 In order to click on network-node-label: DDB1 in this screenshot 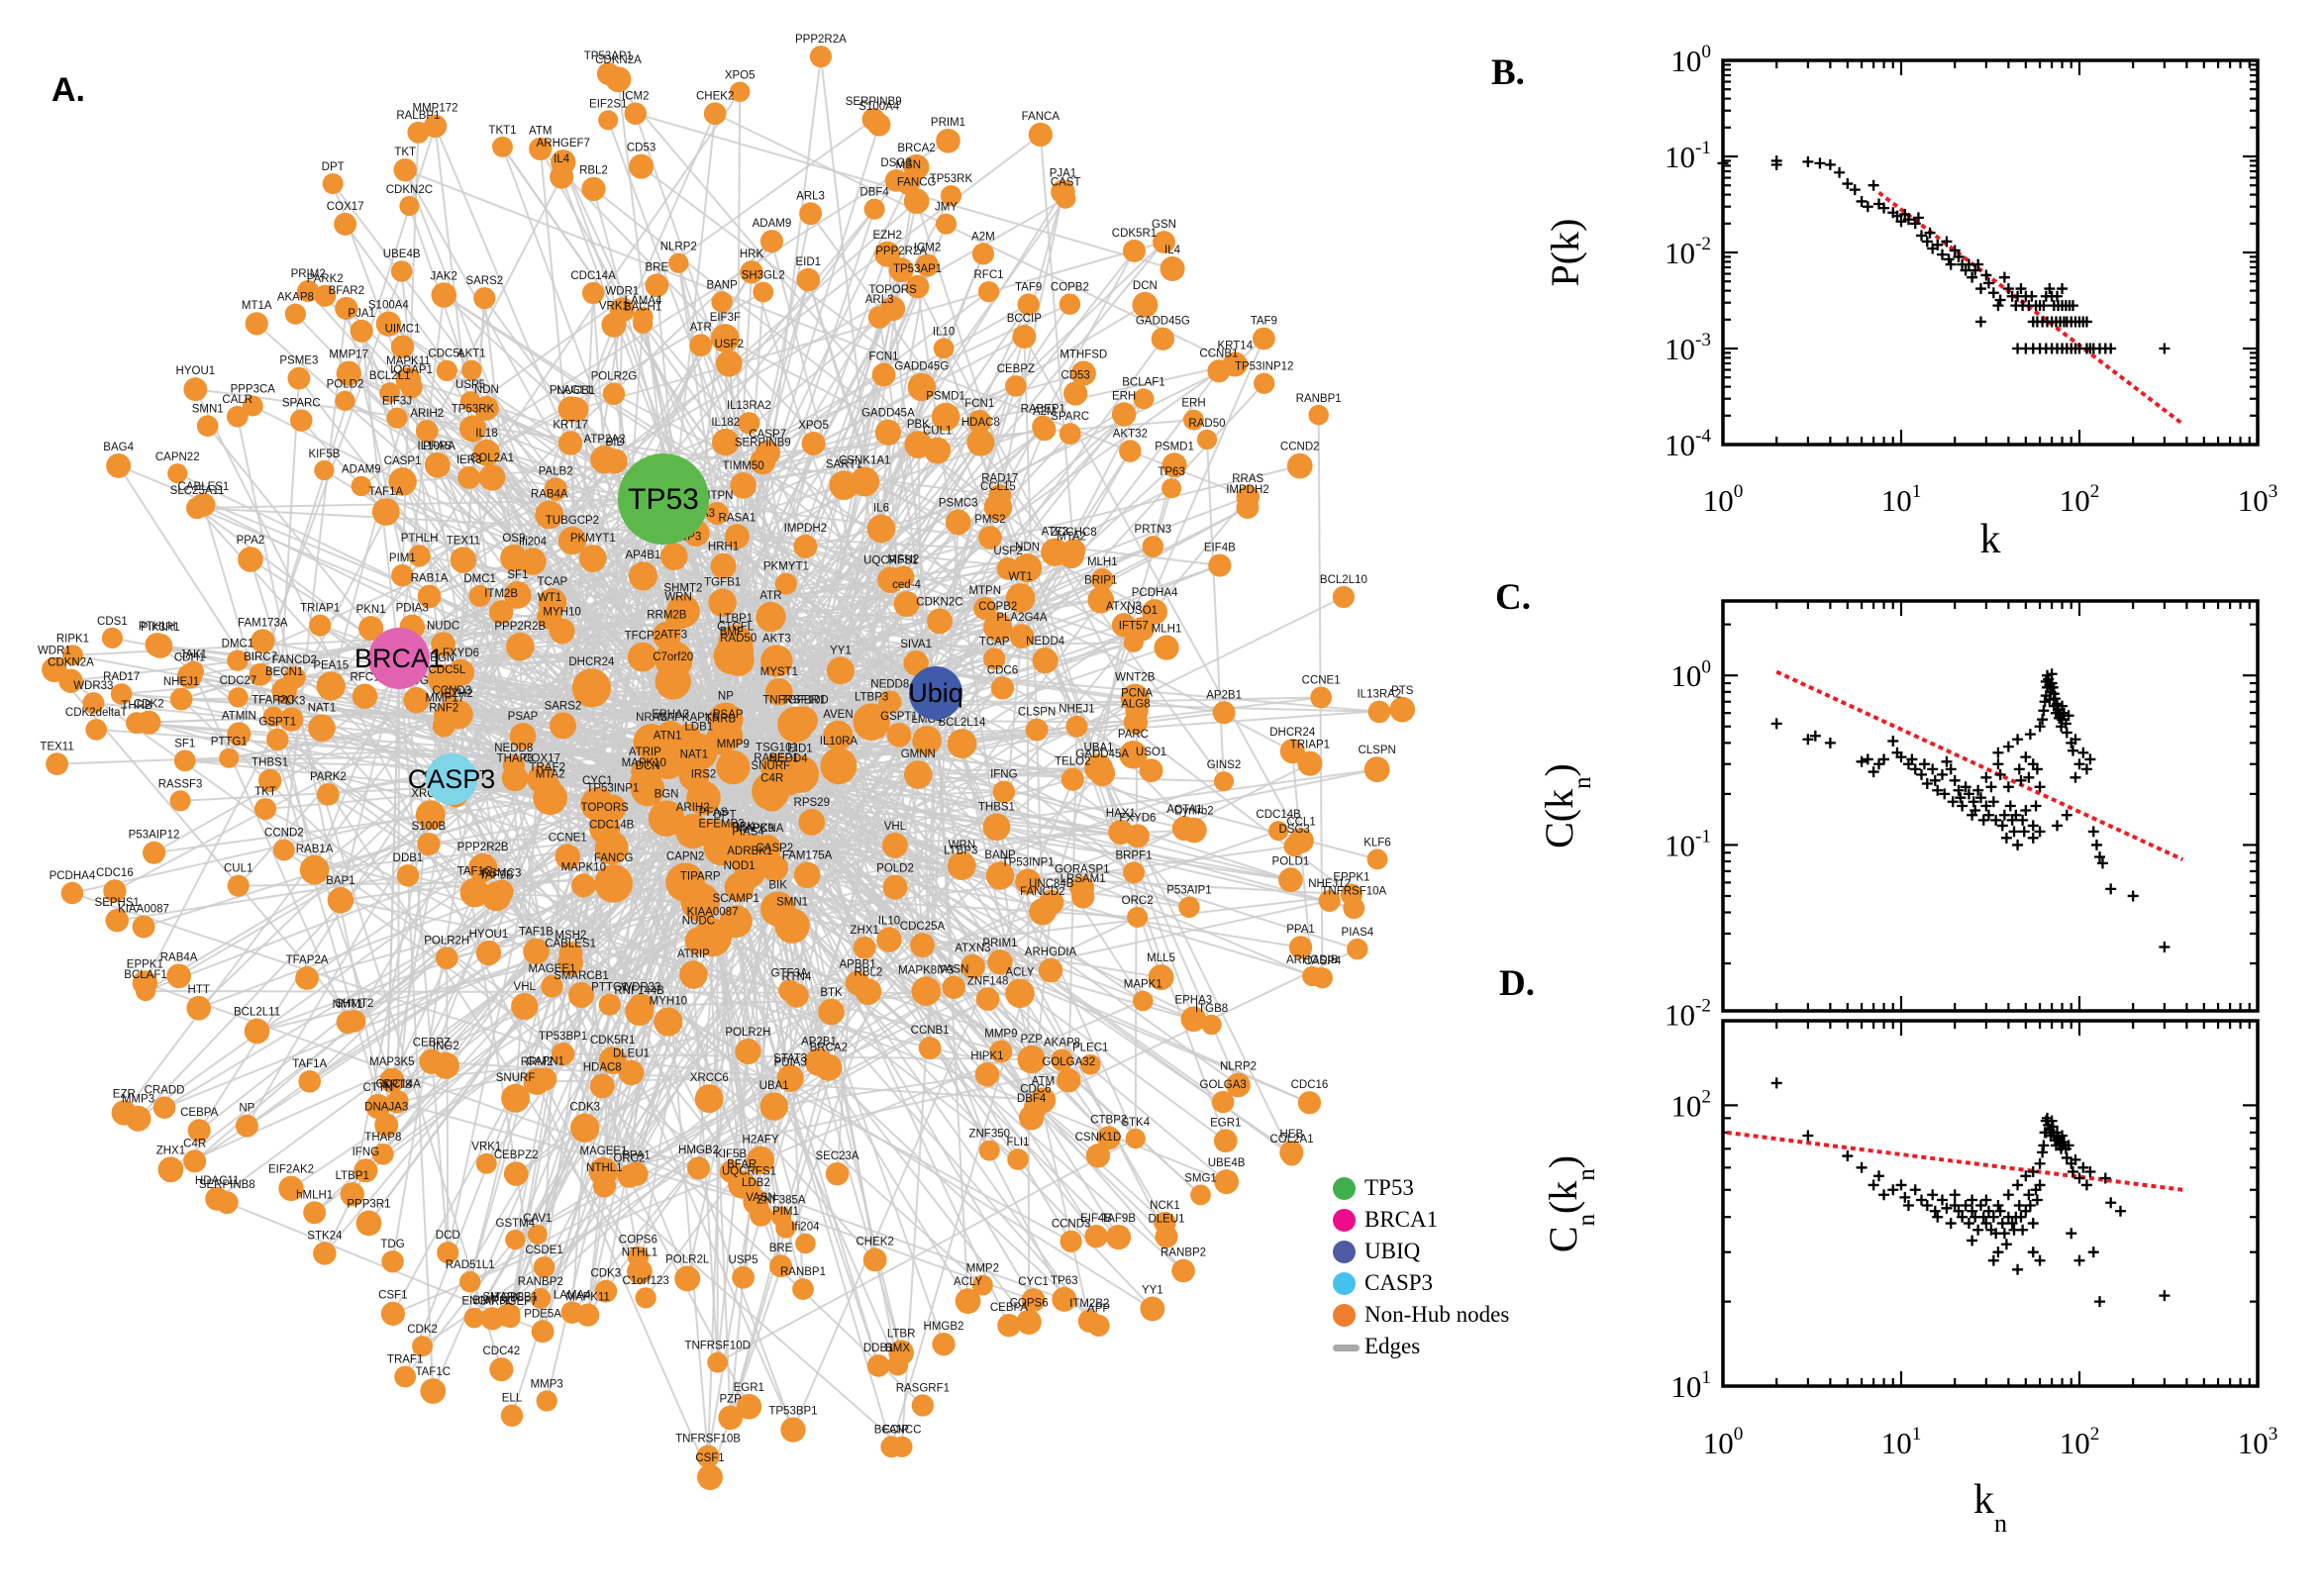, I will do `click(409, 858)`.